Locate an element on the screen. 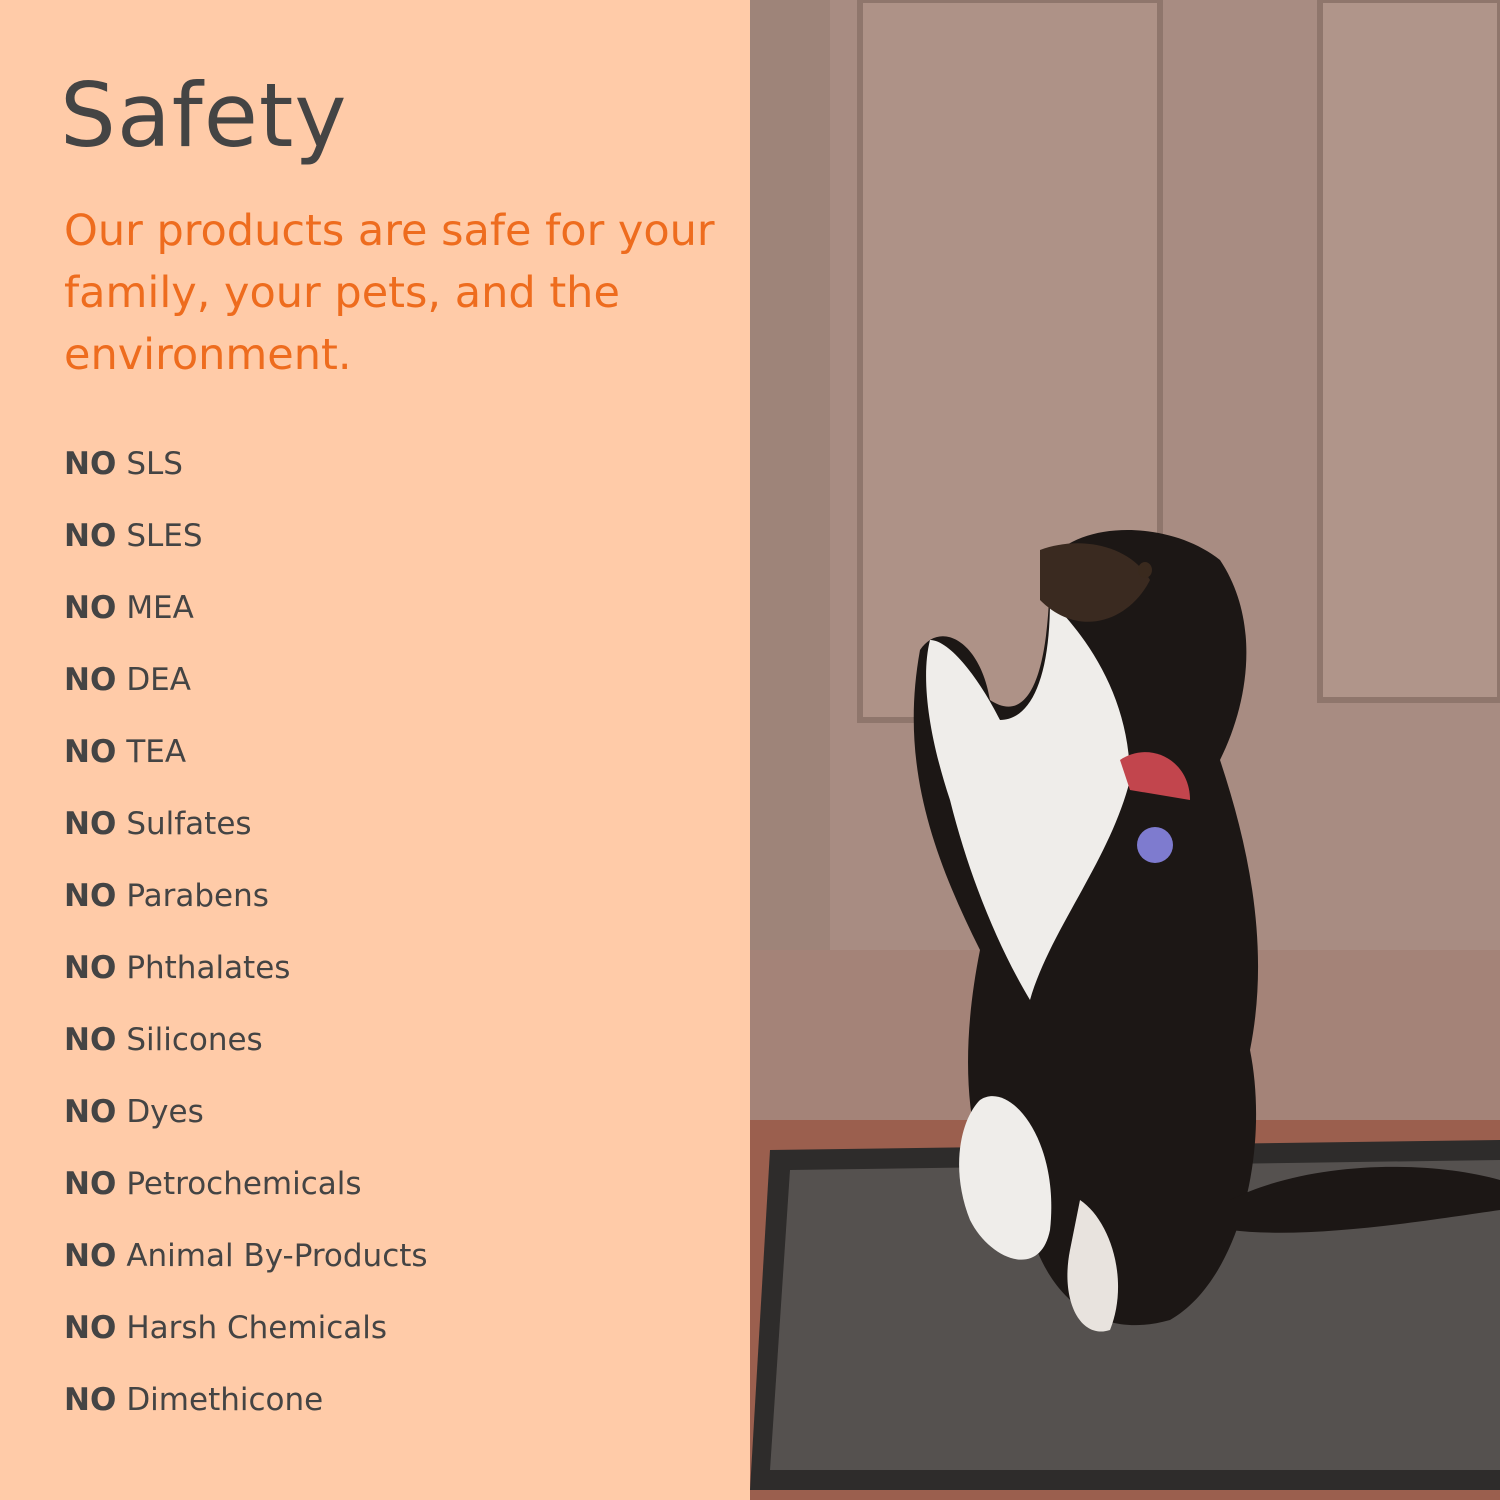  ingredient-name: MEA is located at coordinates (160, 608).